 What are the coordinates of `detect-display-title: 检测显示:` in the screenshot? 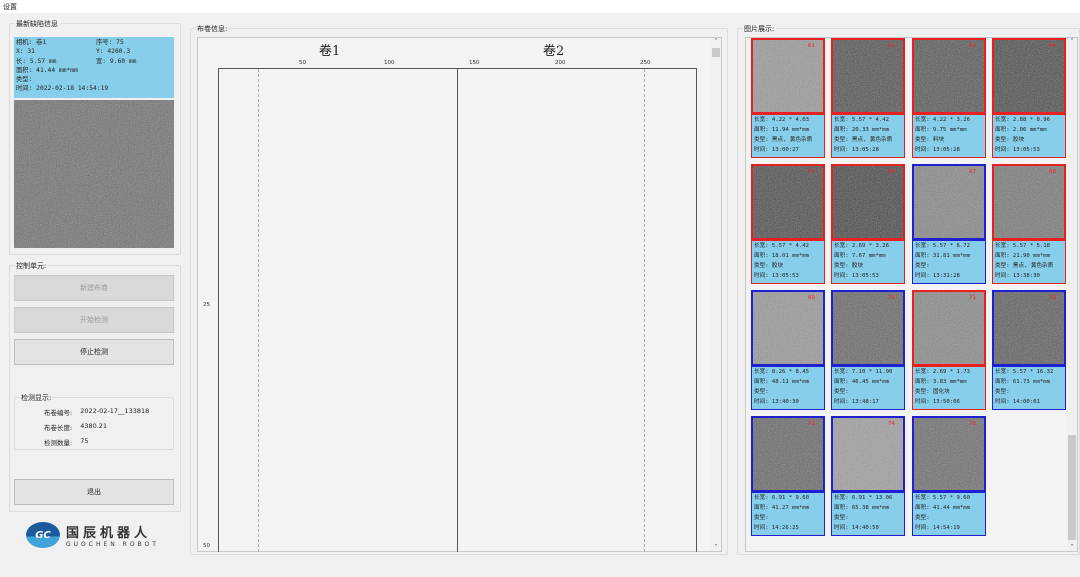 It's located at (36, 398).